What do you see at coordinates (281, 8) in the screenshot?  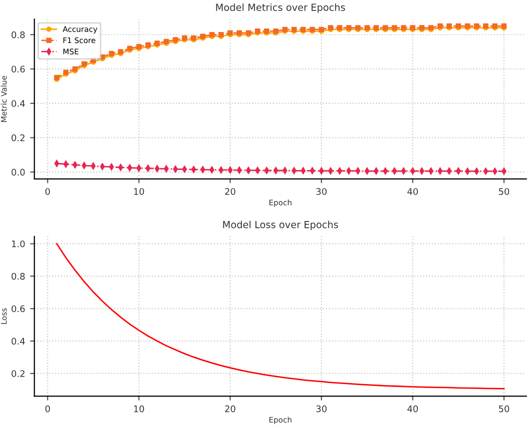 I see `chart-title: Model Metrics over Epochs` at bounding box center [281, 8].